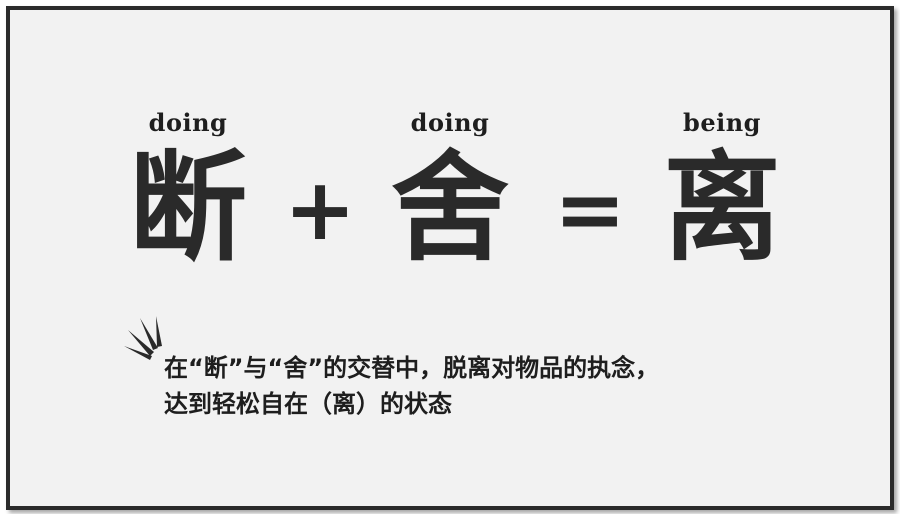 This screenshot has height=514, width=900. Describe the element at coordinates (187, 208) in the screenshot. I see `term1-char: 断` at that location.